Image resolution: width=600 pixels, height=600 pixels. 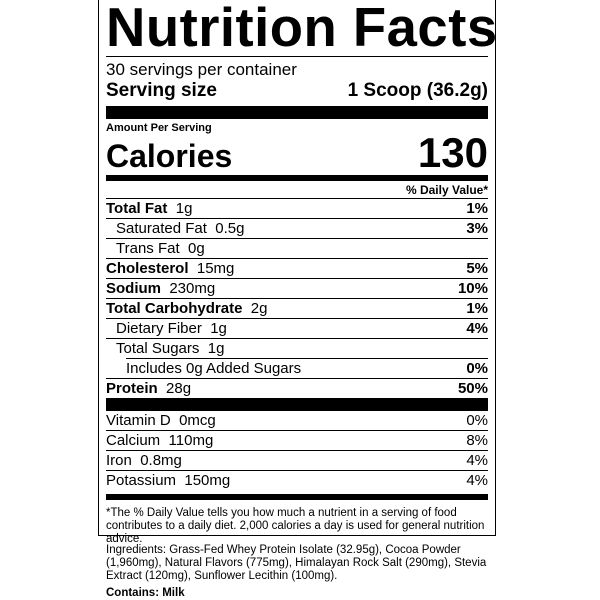 I want to click on nutrient-row: Total Fat 1g 1%, so click(x=297, y=207).